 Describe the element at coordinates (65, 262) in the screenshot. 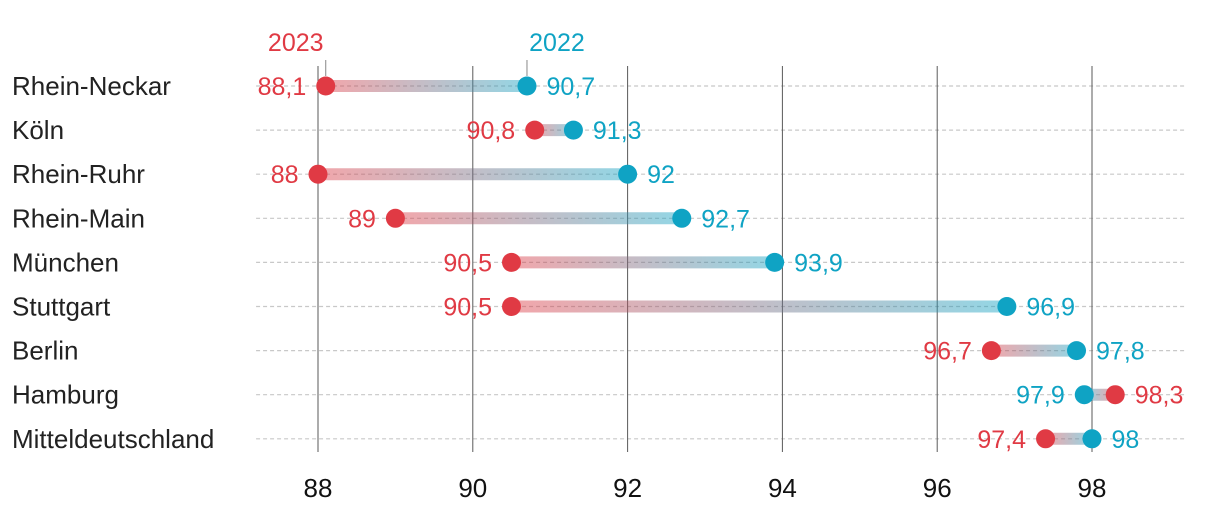

I see `category-label: München` at that location.